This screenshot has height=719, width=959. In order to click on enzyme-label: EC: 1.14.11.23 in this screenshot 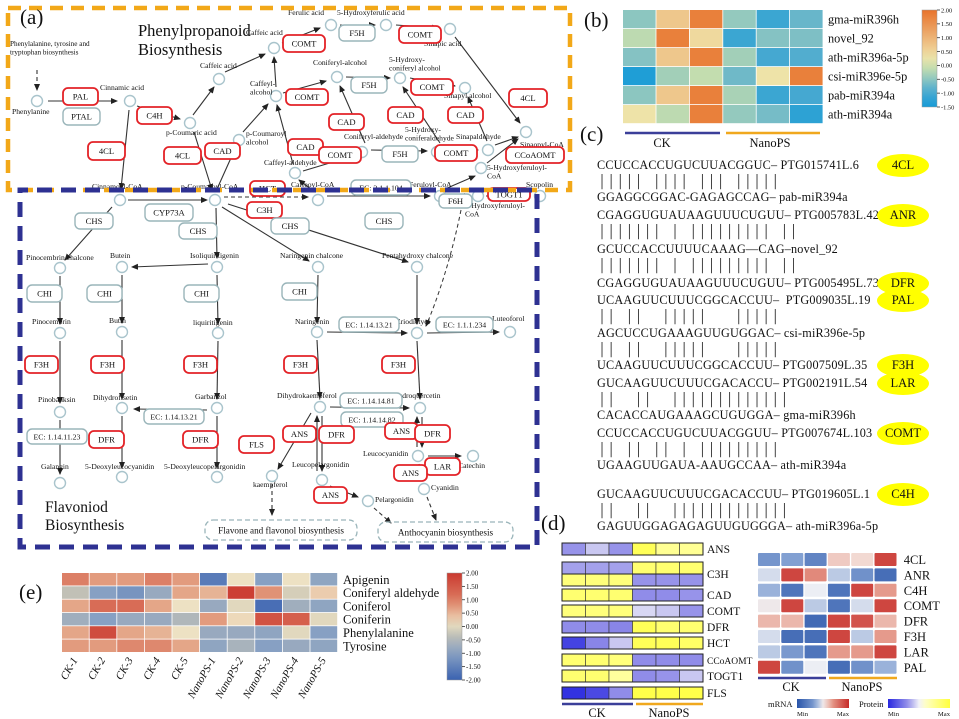, I will do `click(57, 437)`.